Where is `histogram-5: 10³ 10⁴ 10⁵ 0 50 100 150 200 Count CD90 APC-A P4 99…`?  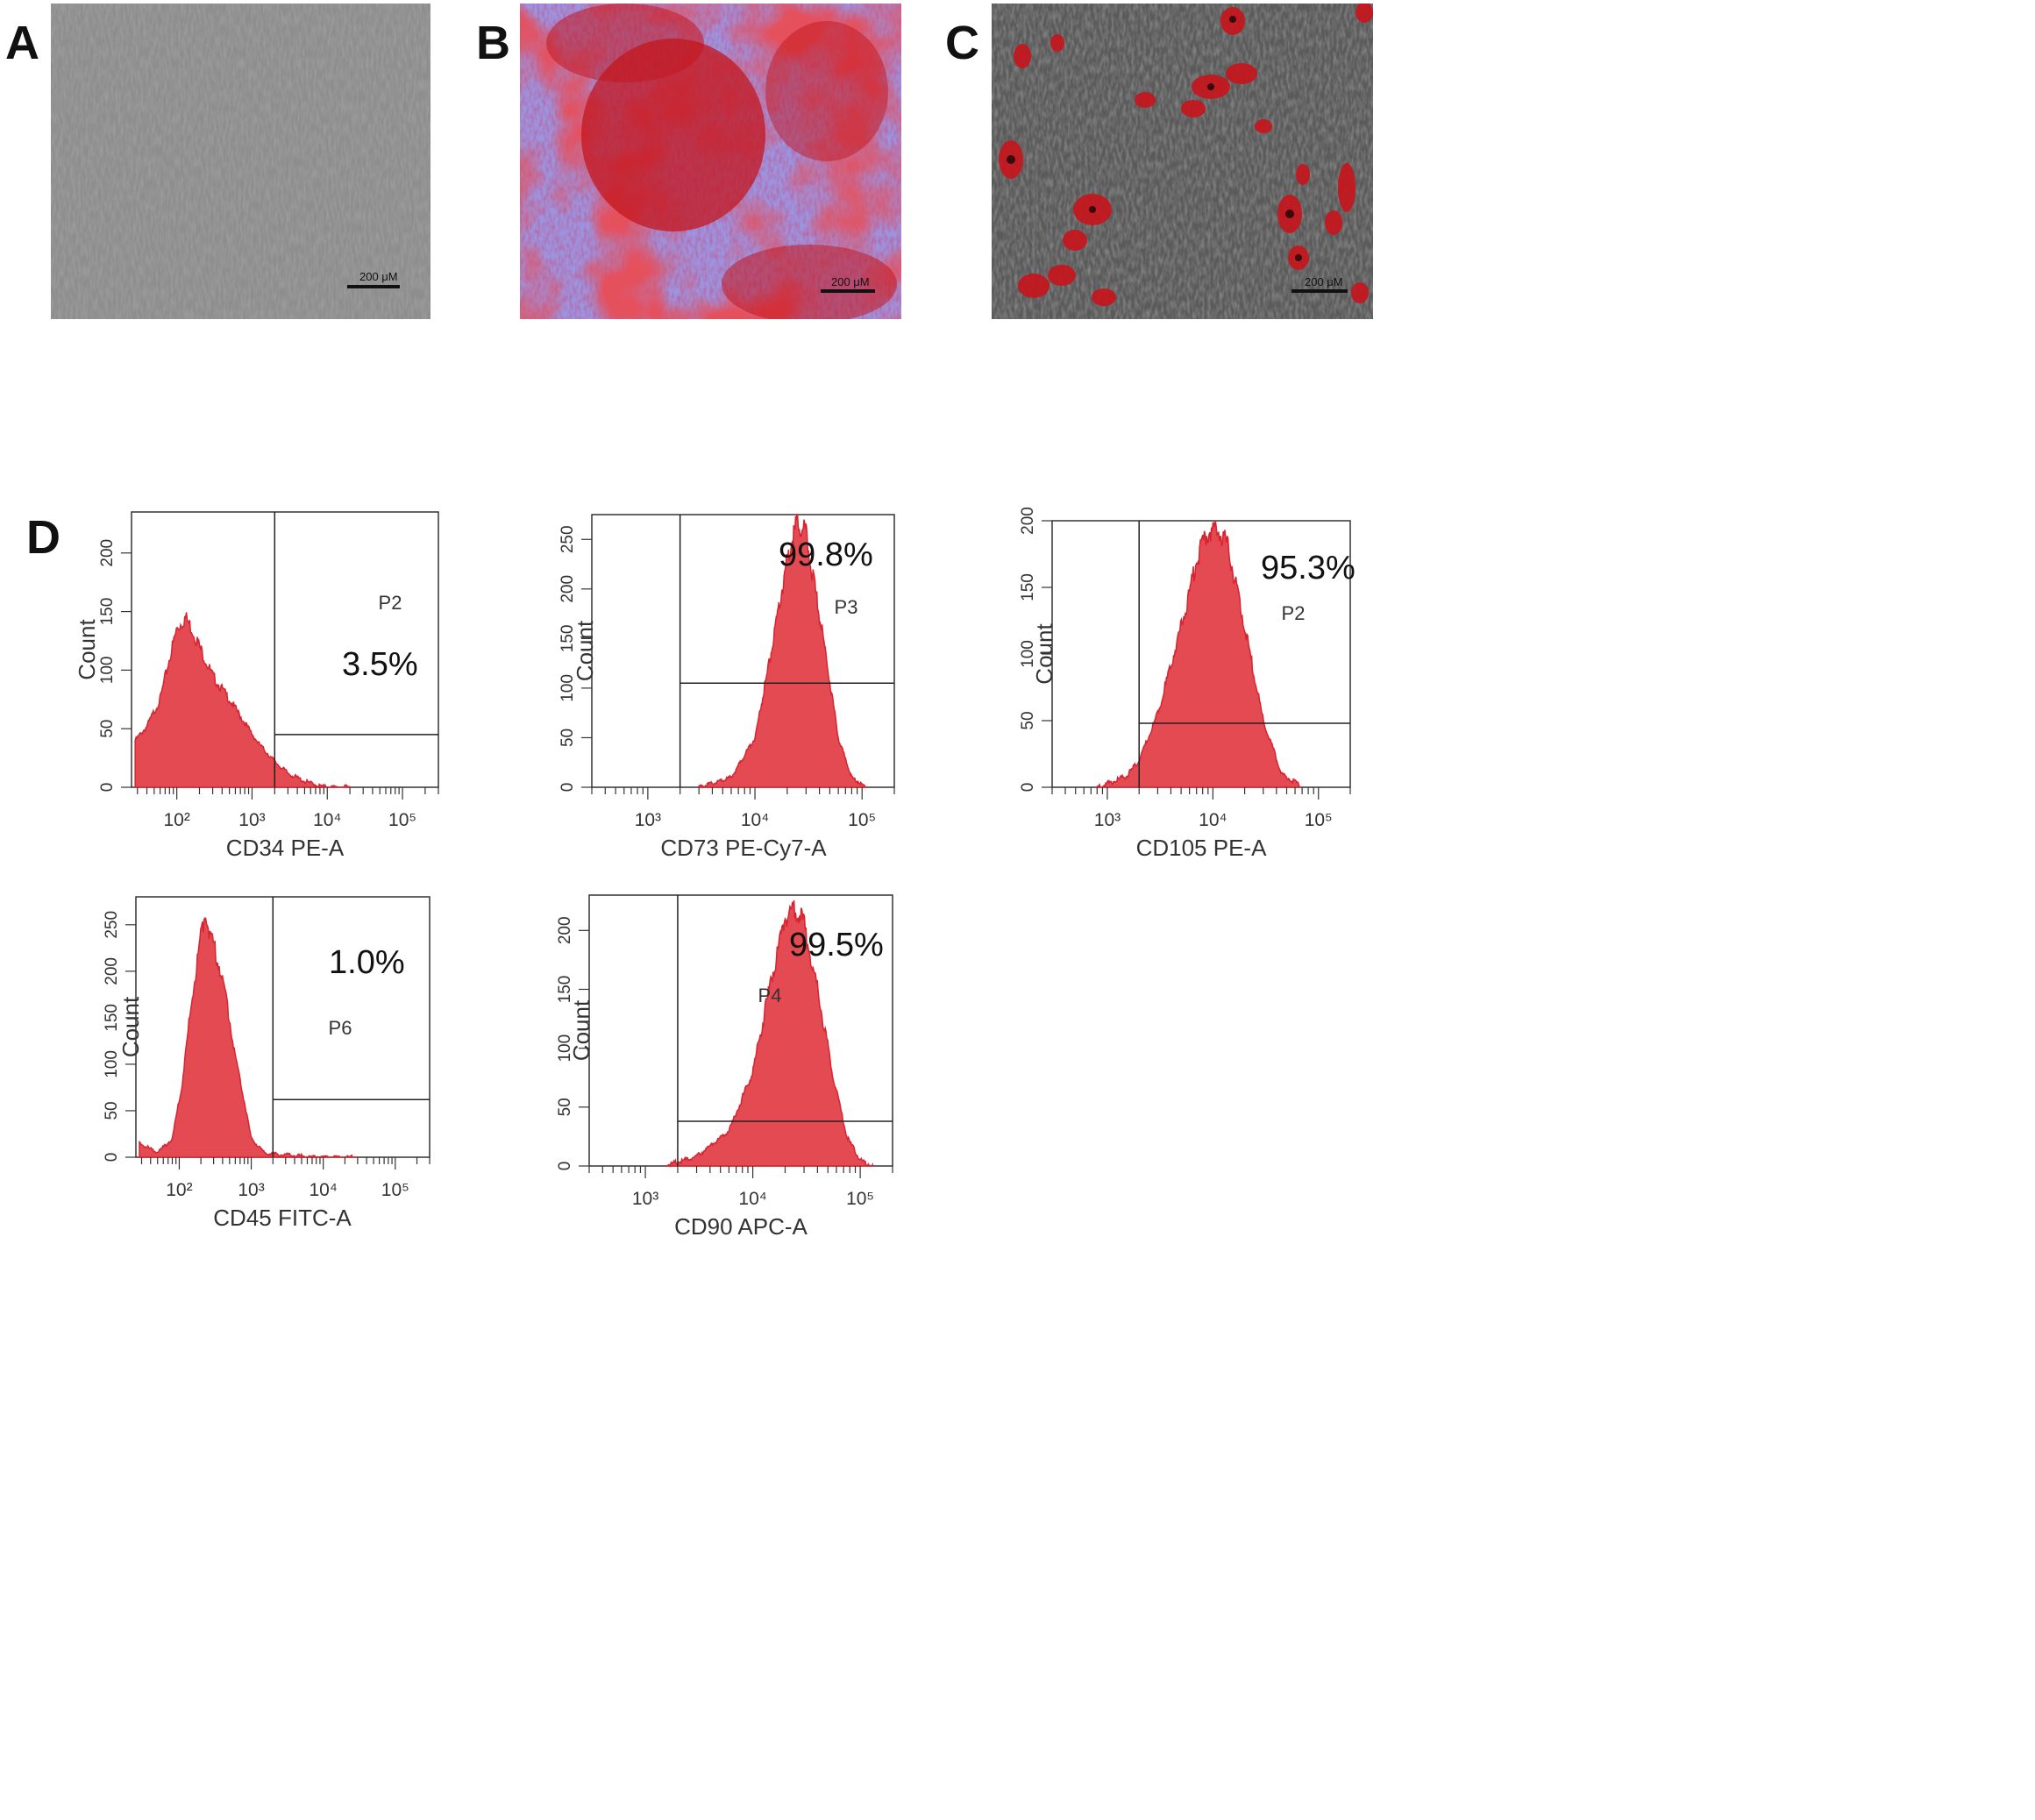
histogram-5: 10³ 10⁴ 10⁵ 0 50 100 150 200 Count CD90 APC-A P4 99… is located at coordinates (724, 1067).